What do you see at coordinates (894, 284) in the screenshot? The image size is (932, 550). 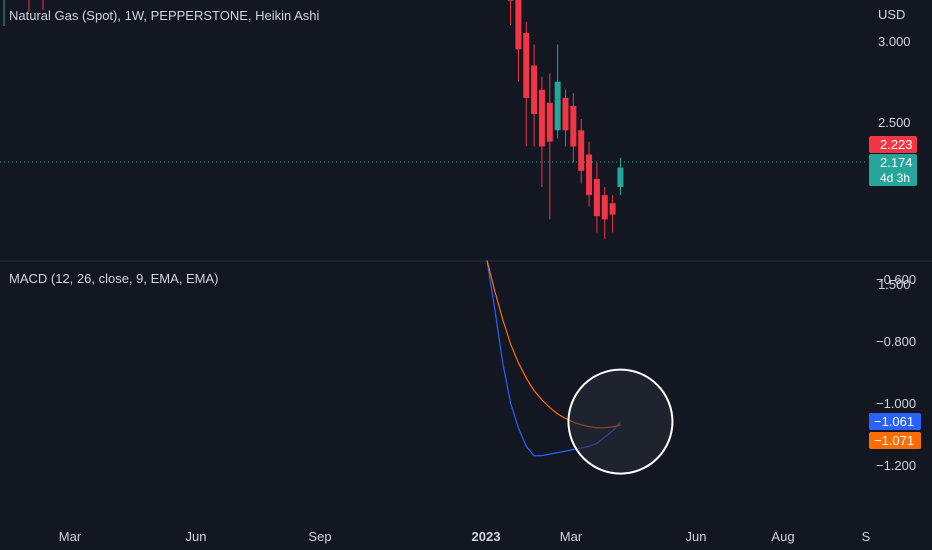 I see `price-tick-label: 1.500` at bounding box center [894, 284].